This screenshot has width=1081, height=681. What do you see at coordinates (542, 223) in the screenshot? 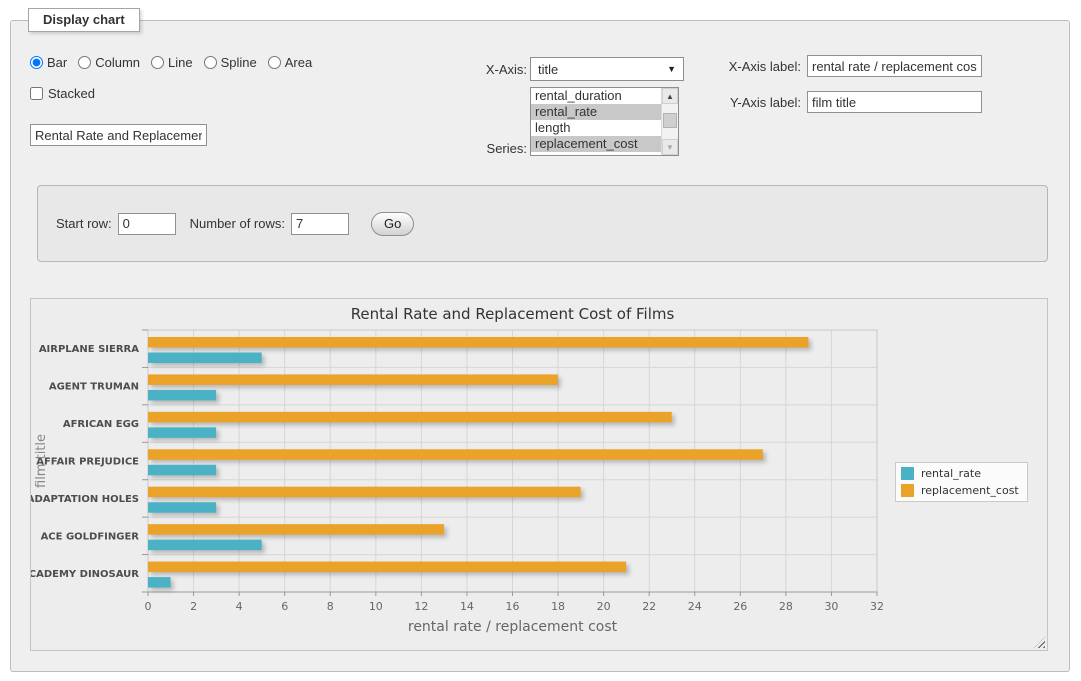
I see `row-range-panel: Start row: Number of rows: Go` at bounding box center [542, 223].